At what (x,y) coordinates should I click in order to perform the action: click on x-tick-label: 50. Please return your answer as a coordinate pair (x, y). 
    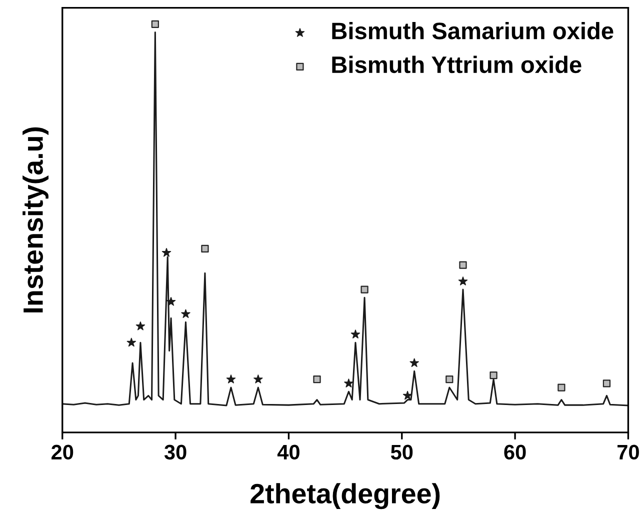
    Looking at the image, I should click on (401, 452).